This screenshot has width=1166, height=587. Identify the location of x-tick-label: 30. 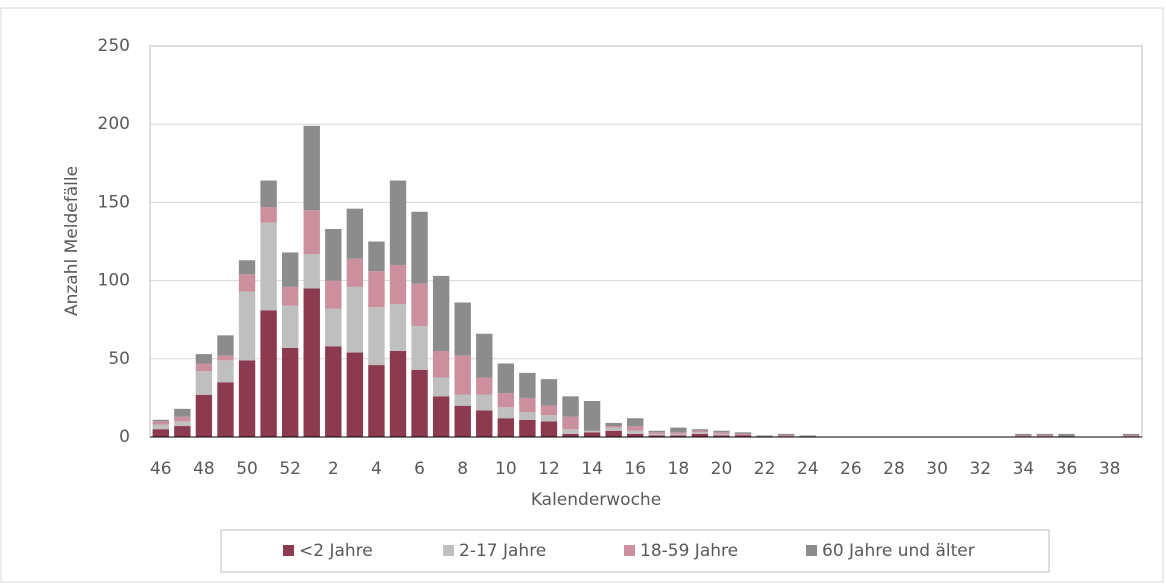
(937, 469).